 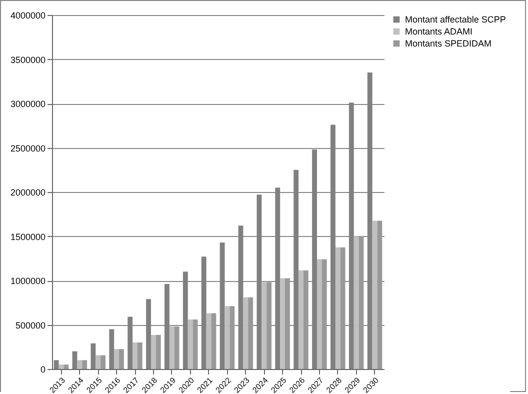 What do you see at coordinates (28, 104) in the screenshot?
I see `y-tick-label: 3000000` at bounding box center [28, 104].